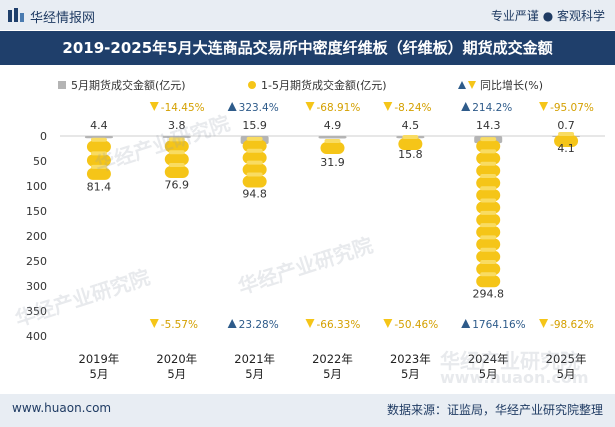  Describe the element at coordinates (62, 85) in the screenshot. I see `legend-marker-may` at that location.